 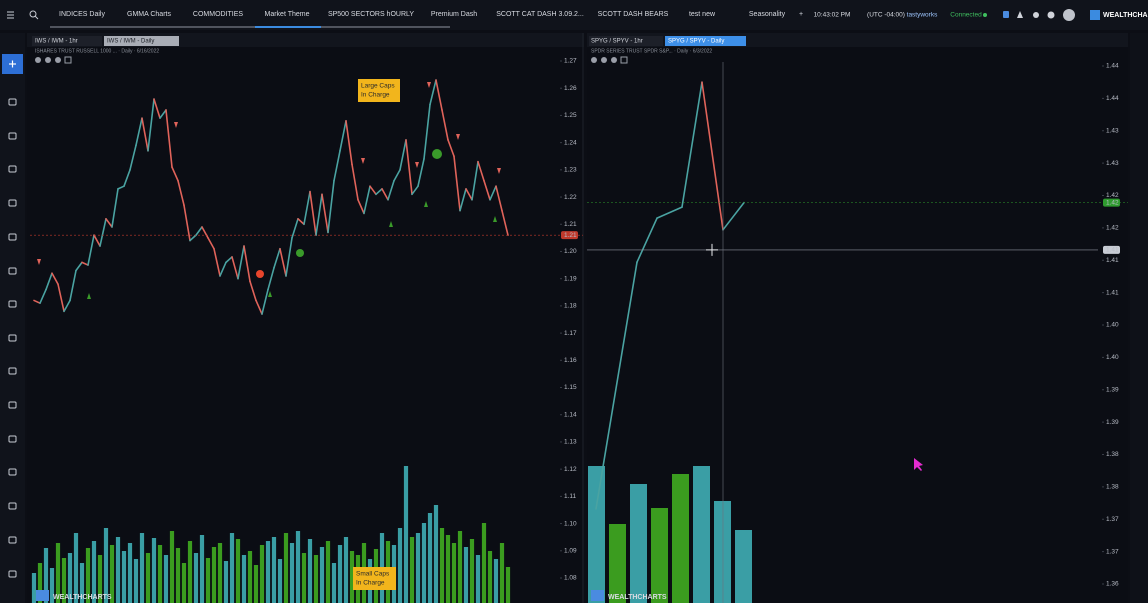 What do you see at coordinates (82, 14) in the screenshot?
I see `tab: INDICES Daily` at bounding box center [82, 14].